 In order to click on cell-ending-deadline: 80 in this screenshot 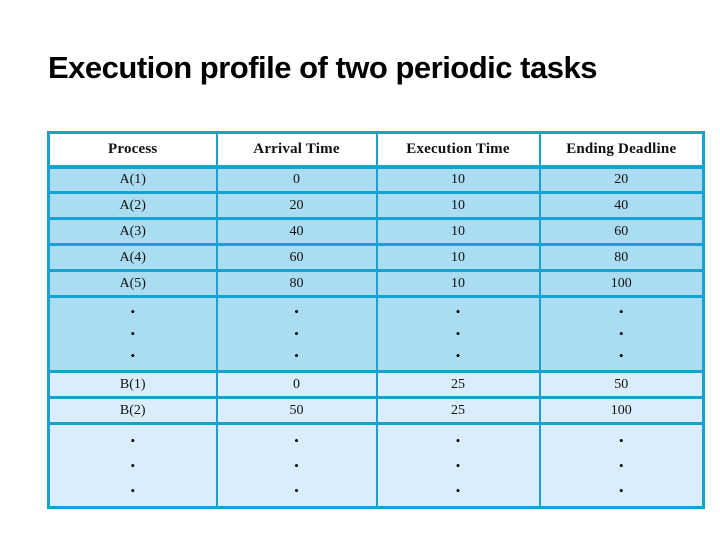, I will do `click(621, 257)`.